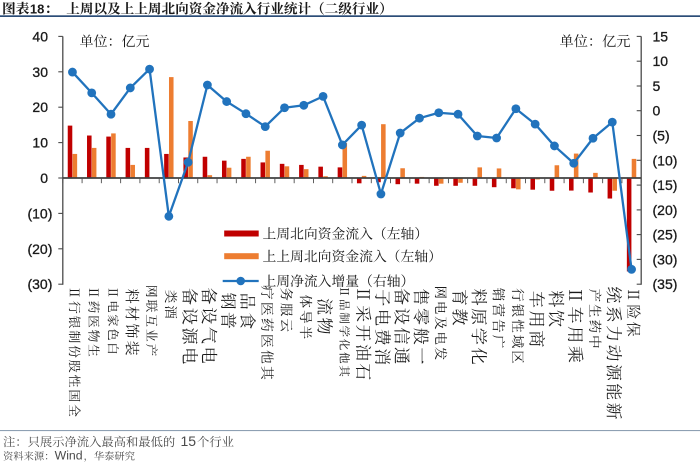 This screenshot has width=700, height=468. What do you see at coordinates (661, 136) in the screenshot?
I see `svg-text: (5)` at bounding box center [661, 136].